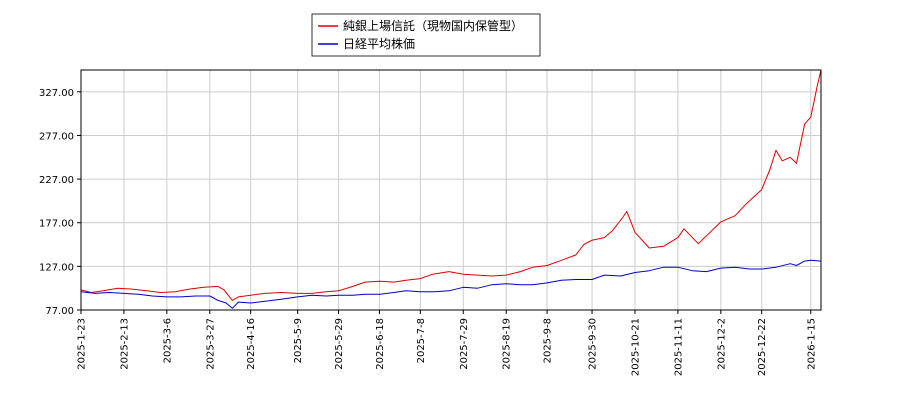  I want to click on x-tick-label: 2025-4-16, so click(251, 344).